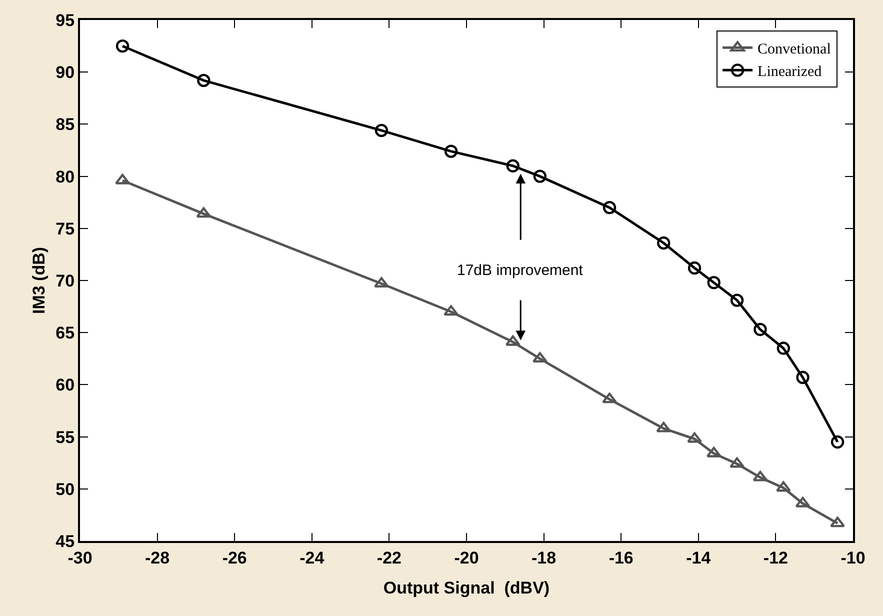 The width and height of the screenshot is (883, 616). What do you see at coordinates (234, 558) in the screenshot?
I see `x-tick-label: -26` at bounding box center [234, 558].